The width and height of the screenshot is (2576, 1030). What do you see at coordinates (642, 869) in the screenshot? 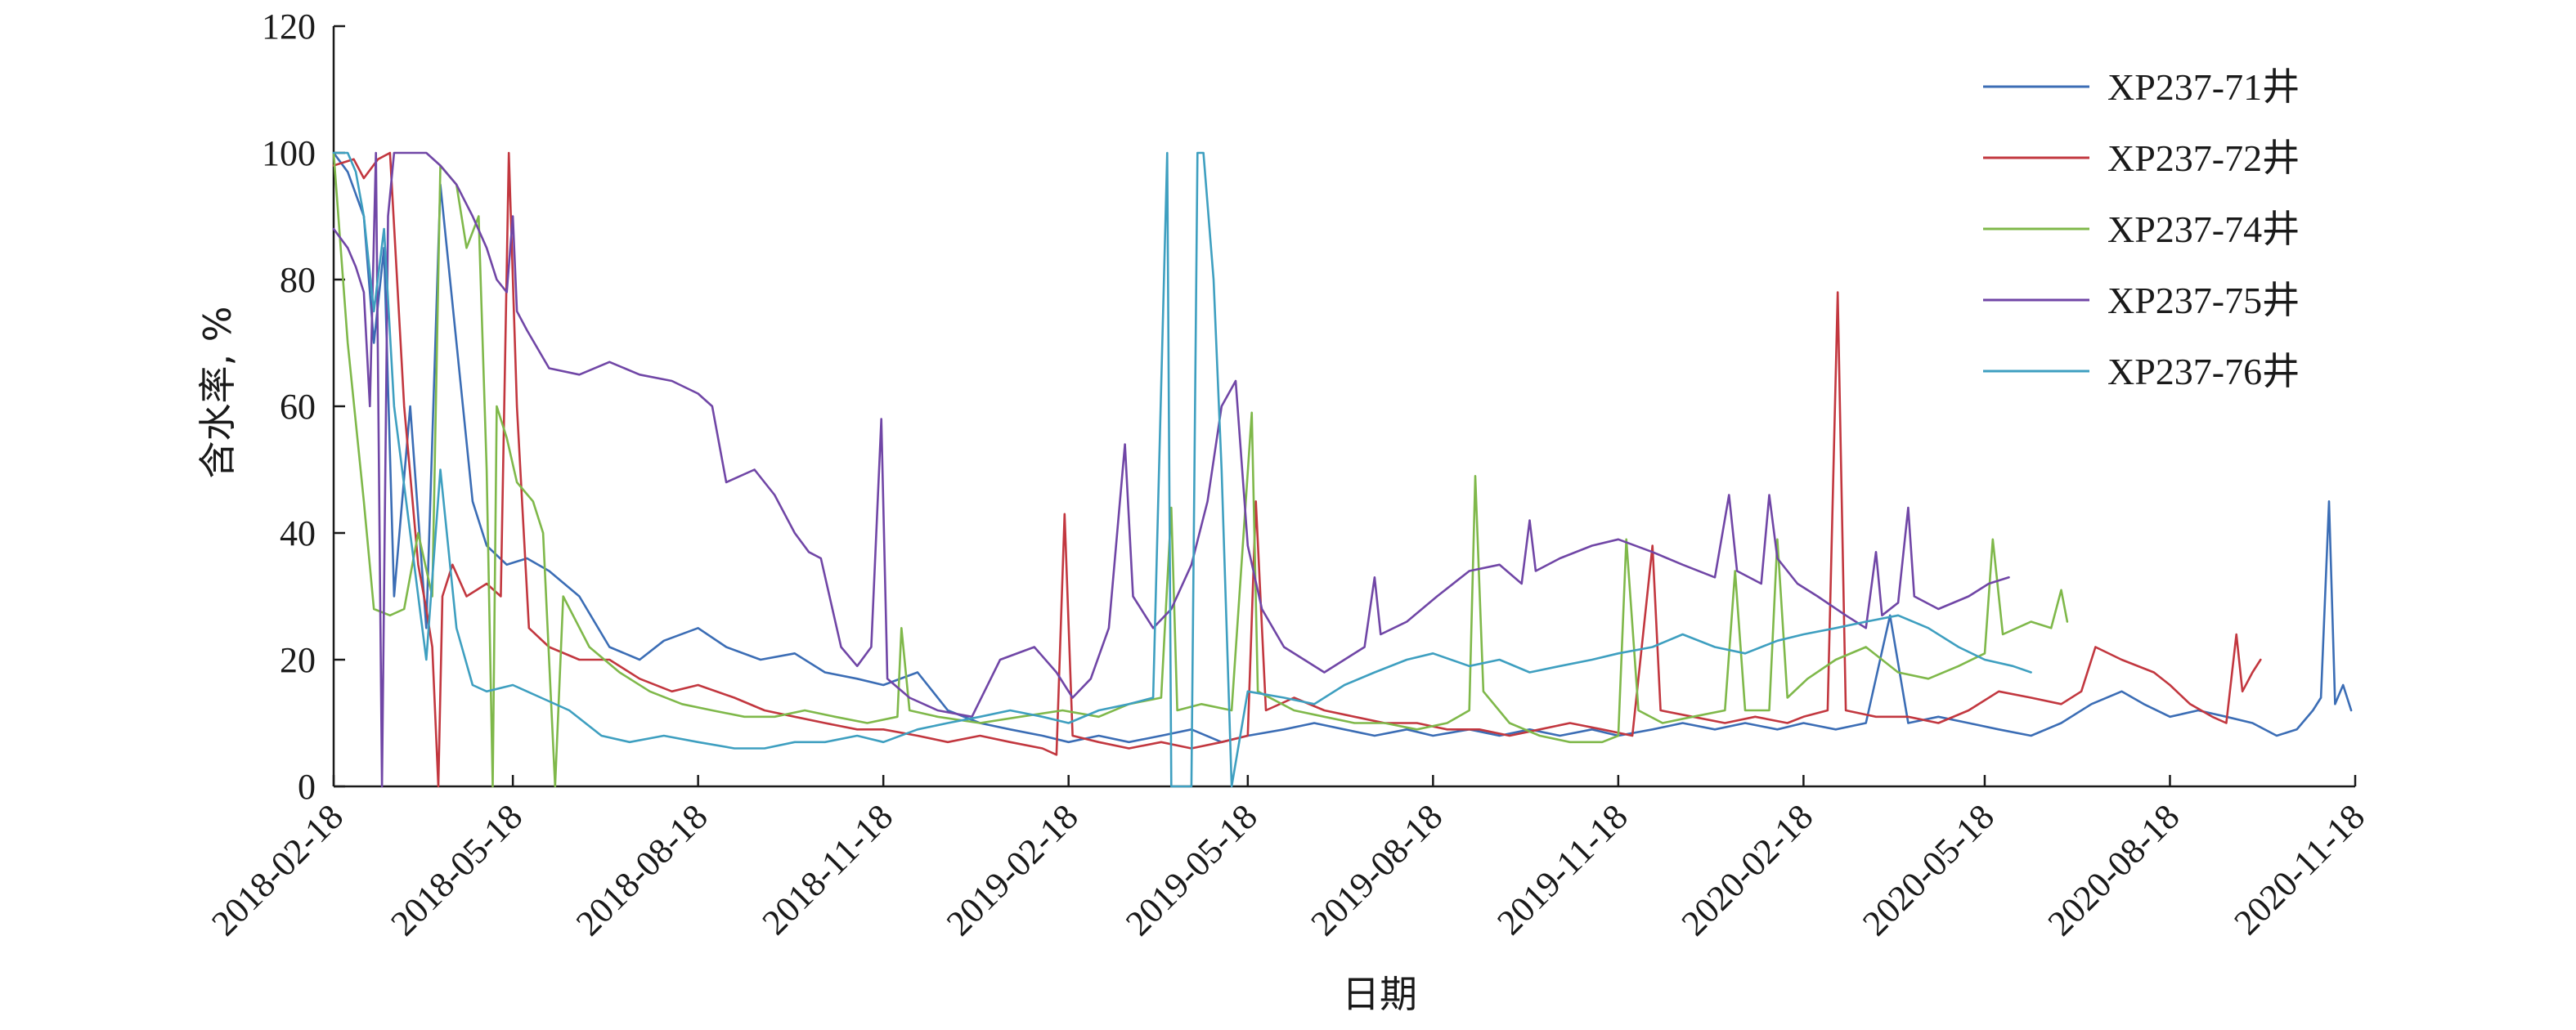
I see `x-tick-label: 2018-08-18` at bounding box center [642, 869].